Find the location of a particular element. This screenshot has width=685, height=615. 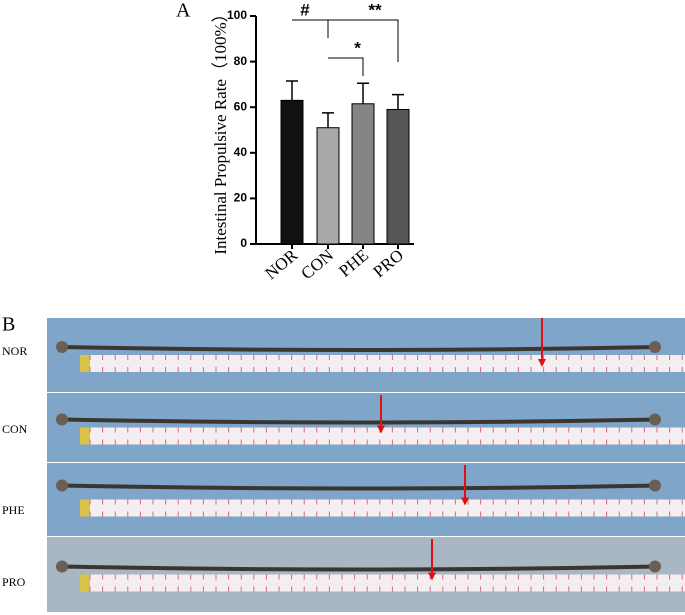

y-tick-label: 0 is located at coordinates (243, 243).